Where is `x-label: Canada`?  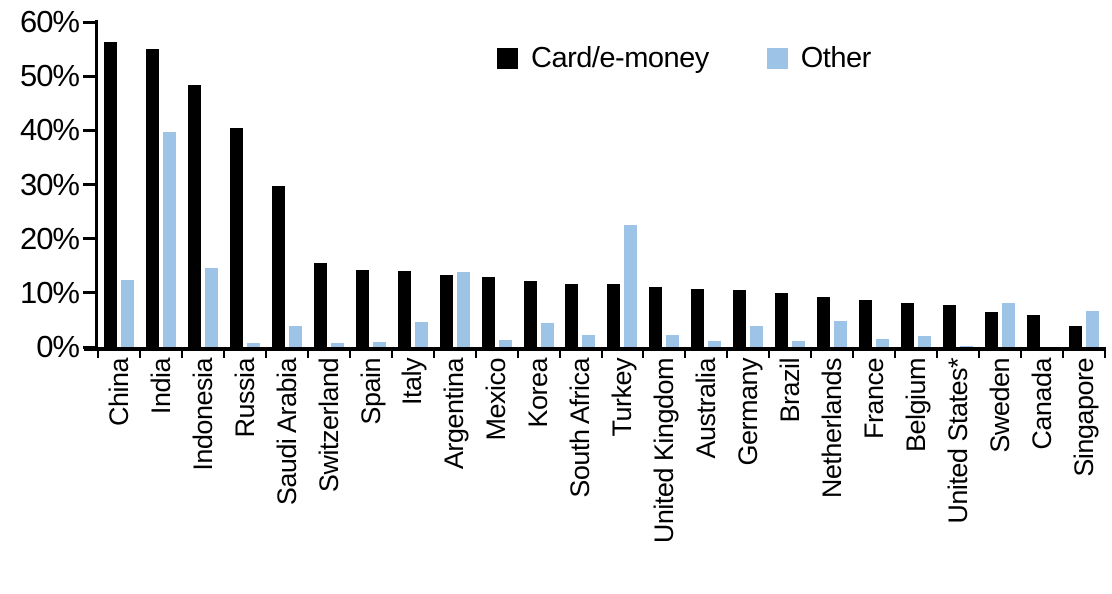
x-label: Canada is located at coordinates (1041, 404).